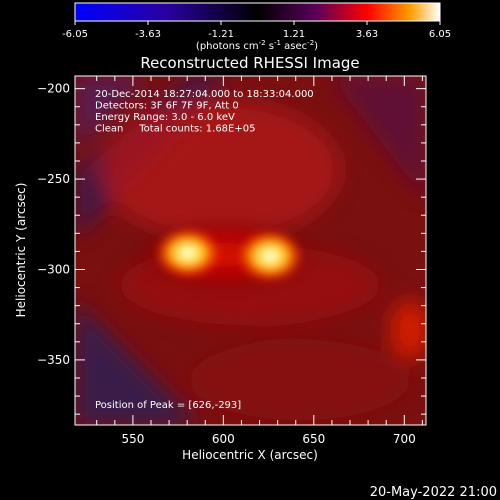 This screenshot has height=500, width=500. Describe the element at coordinates (249, 63) in the screenshot. I see `chart-title: Reconstructed RHESSI Image` at that location.